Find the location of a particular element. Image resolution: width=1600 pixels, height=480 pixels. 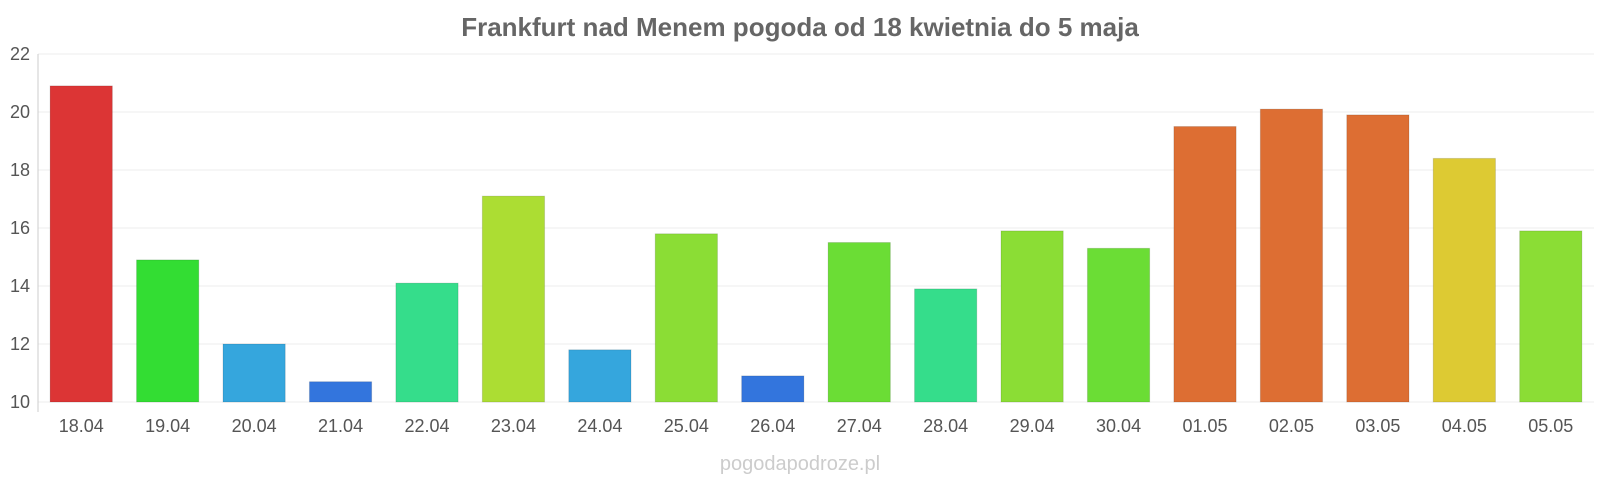

watermark: pogodapodroze.pl is located at coordinates (800, 464).